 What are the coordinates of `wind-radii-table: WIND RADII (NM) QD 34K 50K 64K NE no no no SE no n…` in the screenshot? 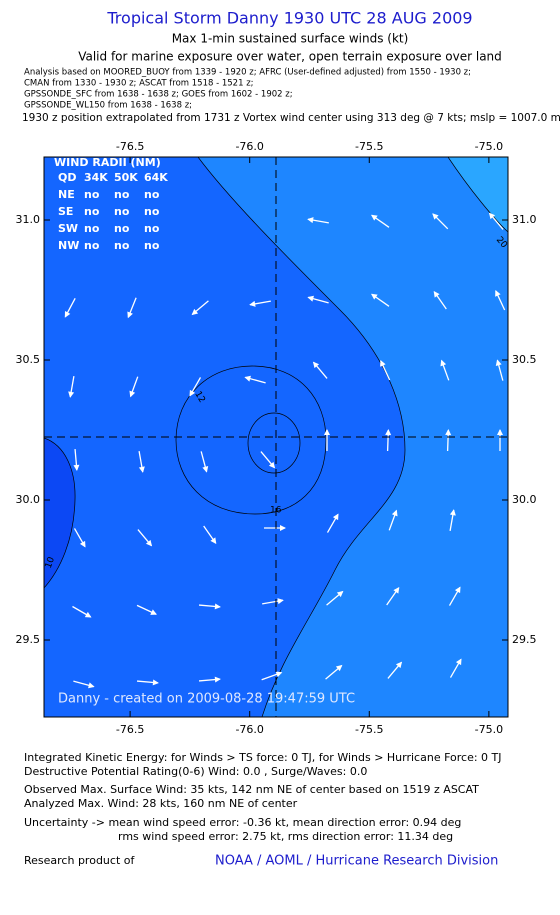 It's located at (111, 204).